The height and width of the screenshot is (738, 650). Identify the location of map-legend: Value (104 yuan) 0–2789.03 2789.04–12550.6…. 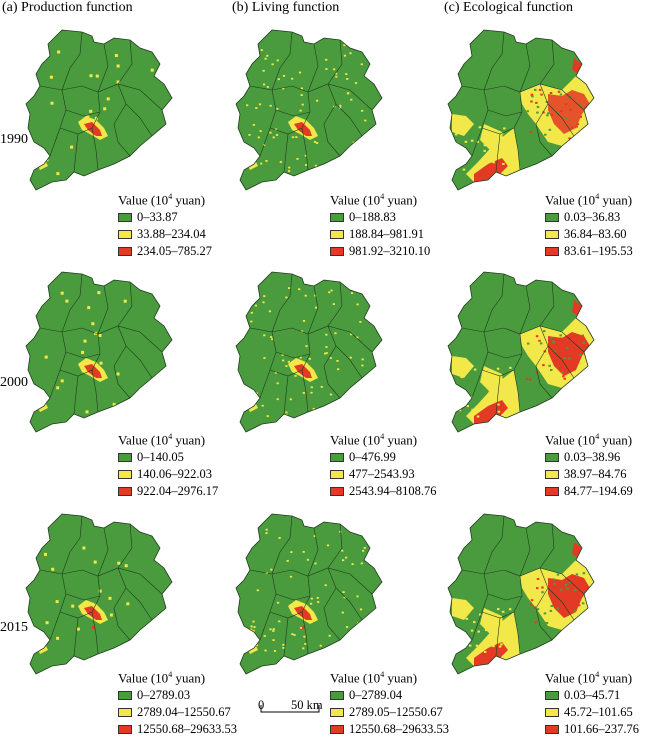
(177, 702).